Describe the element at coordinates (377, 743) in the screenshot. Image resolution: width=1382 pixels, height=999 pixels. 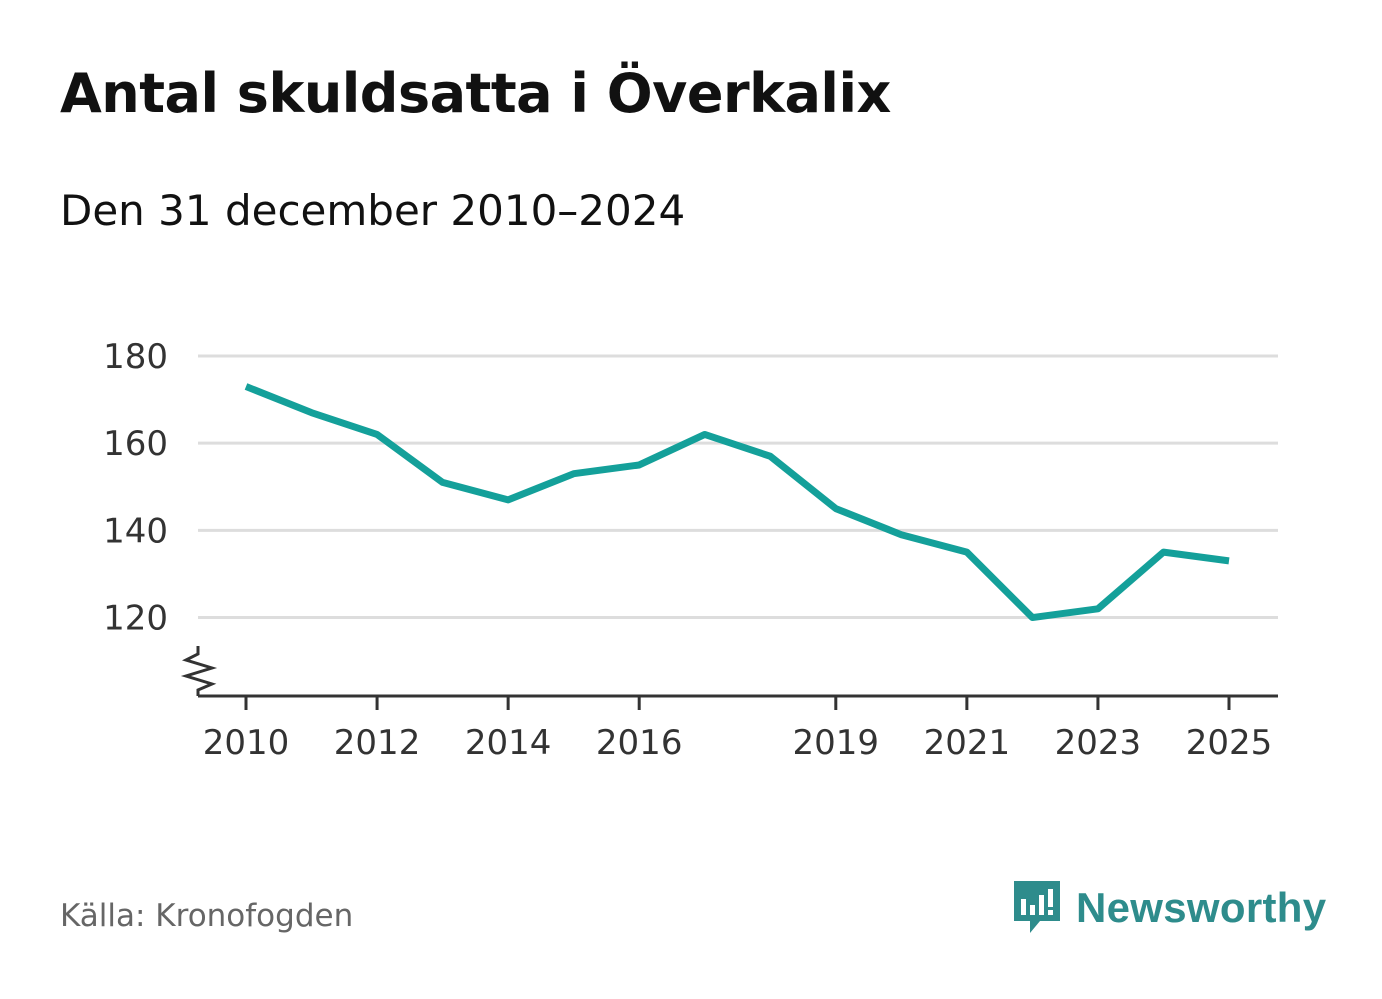
I see `x-tick-label: 2012` at that location.